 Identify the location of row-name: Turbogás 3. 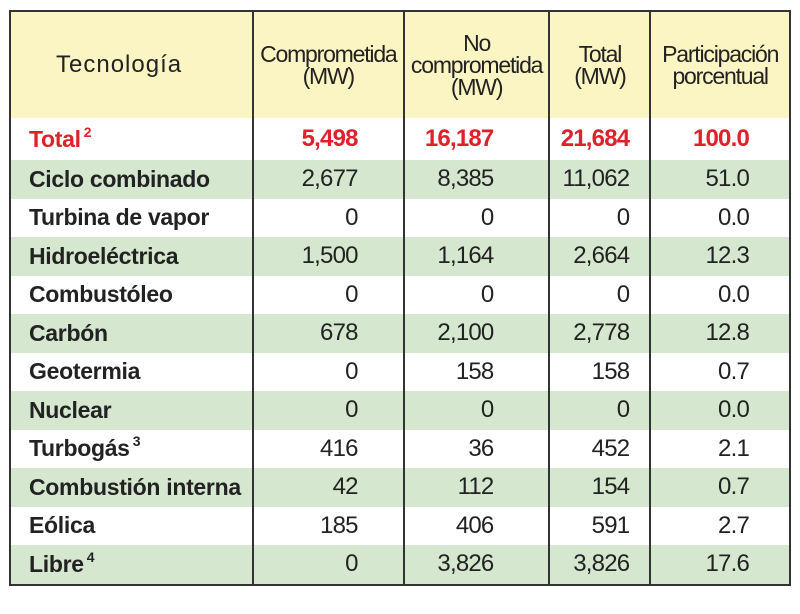
(131, 448).